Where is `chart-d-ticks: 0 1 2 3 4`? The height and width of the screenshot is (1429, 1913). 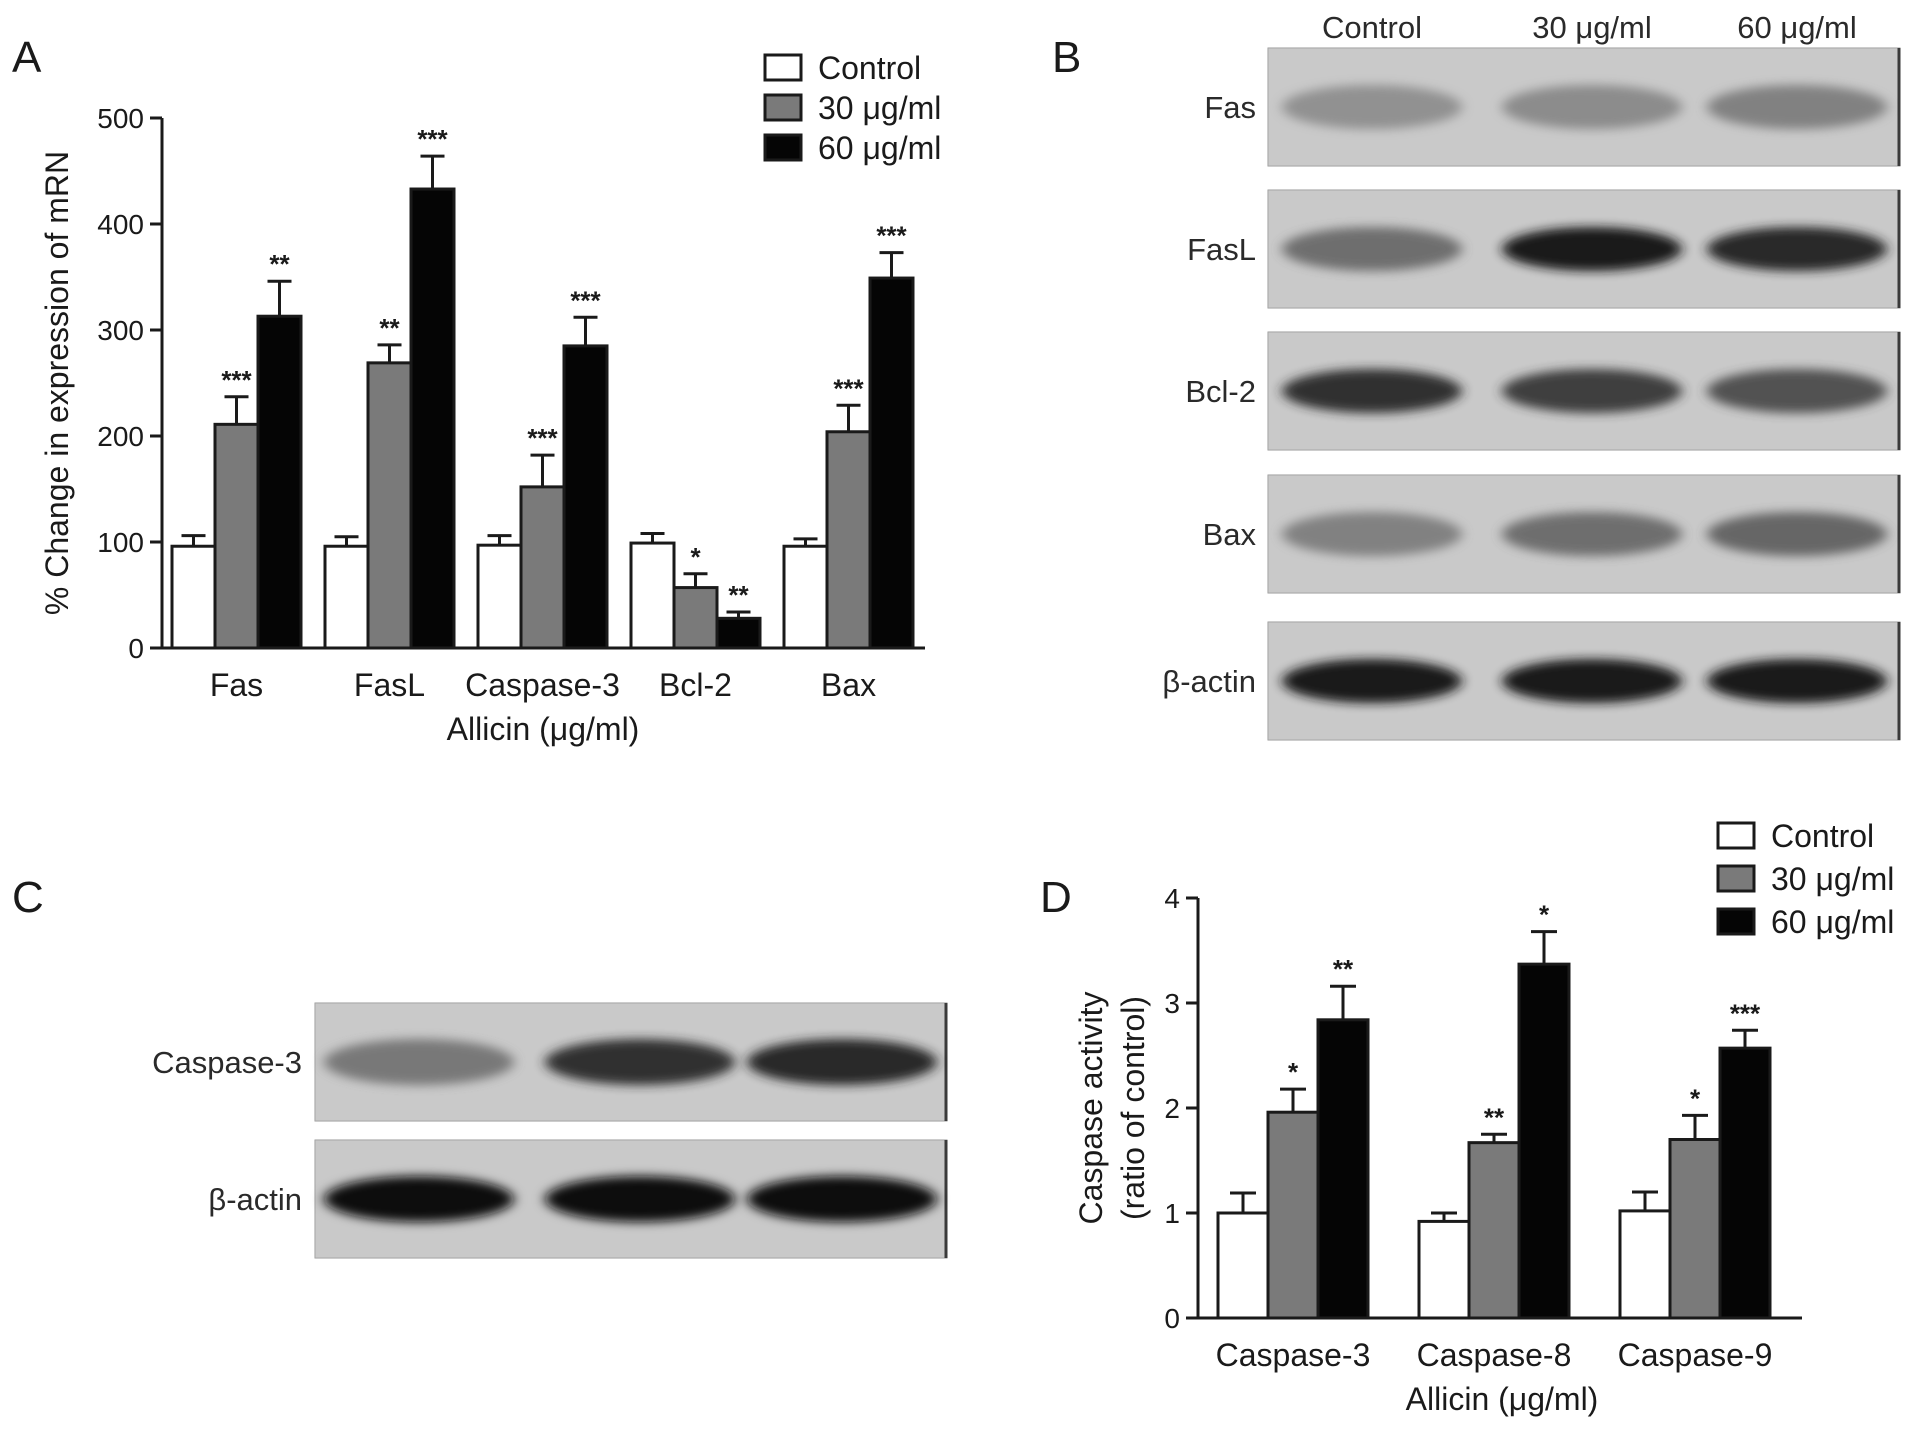 chart-d-ticks: 0 1 2 3 4 is located at coordinates (1181, 1108).